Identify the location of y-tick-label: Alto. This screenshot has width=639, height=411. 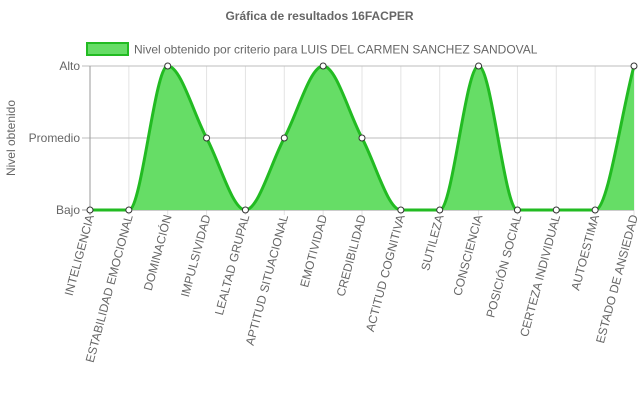
(69, 66).